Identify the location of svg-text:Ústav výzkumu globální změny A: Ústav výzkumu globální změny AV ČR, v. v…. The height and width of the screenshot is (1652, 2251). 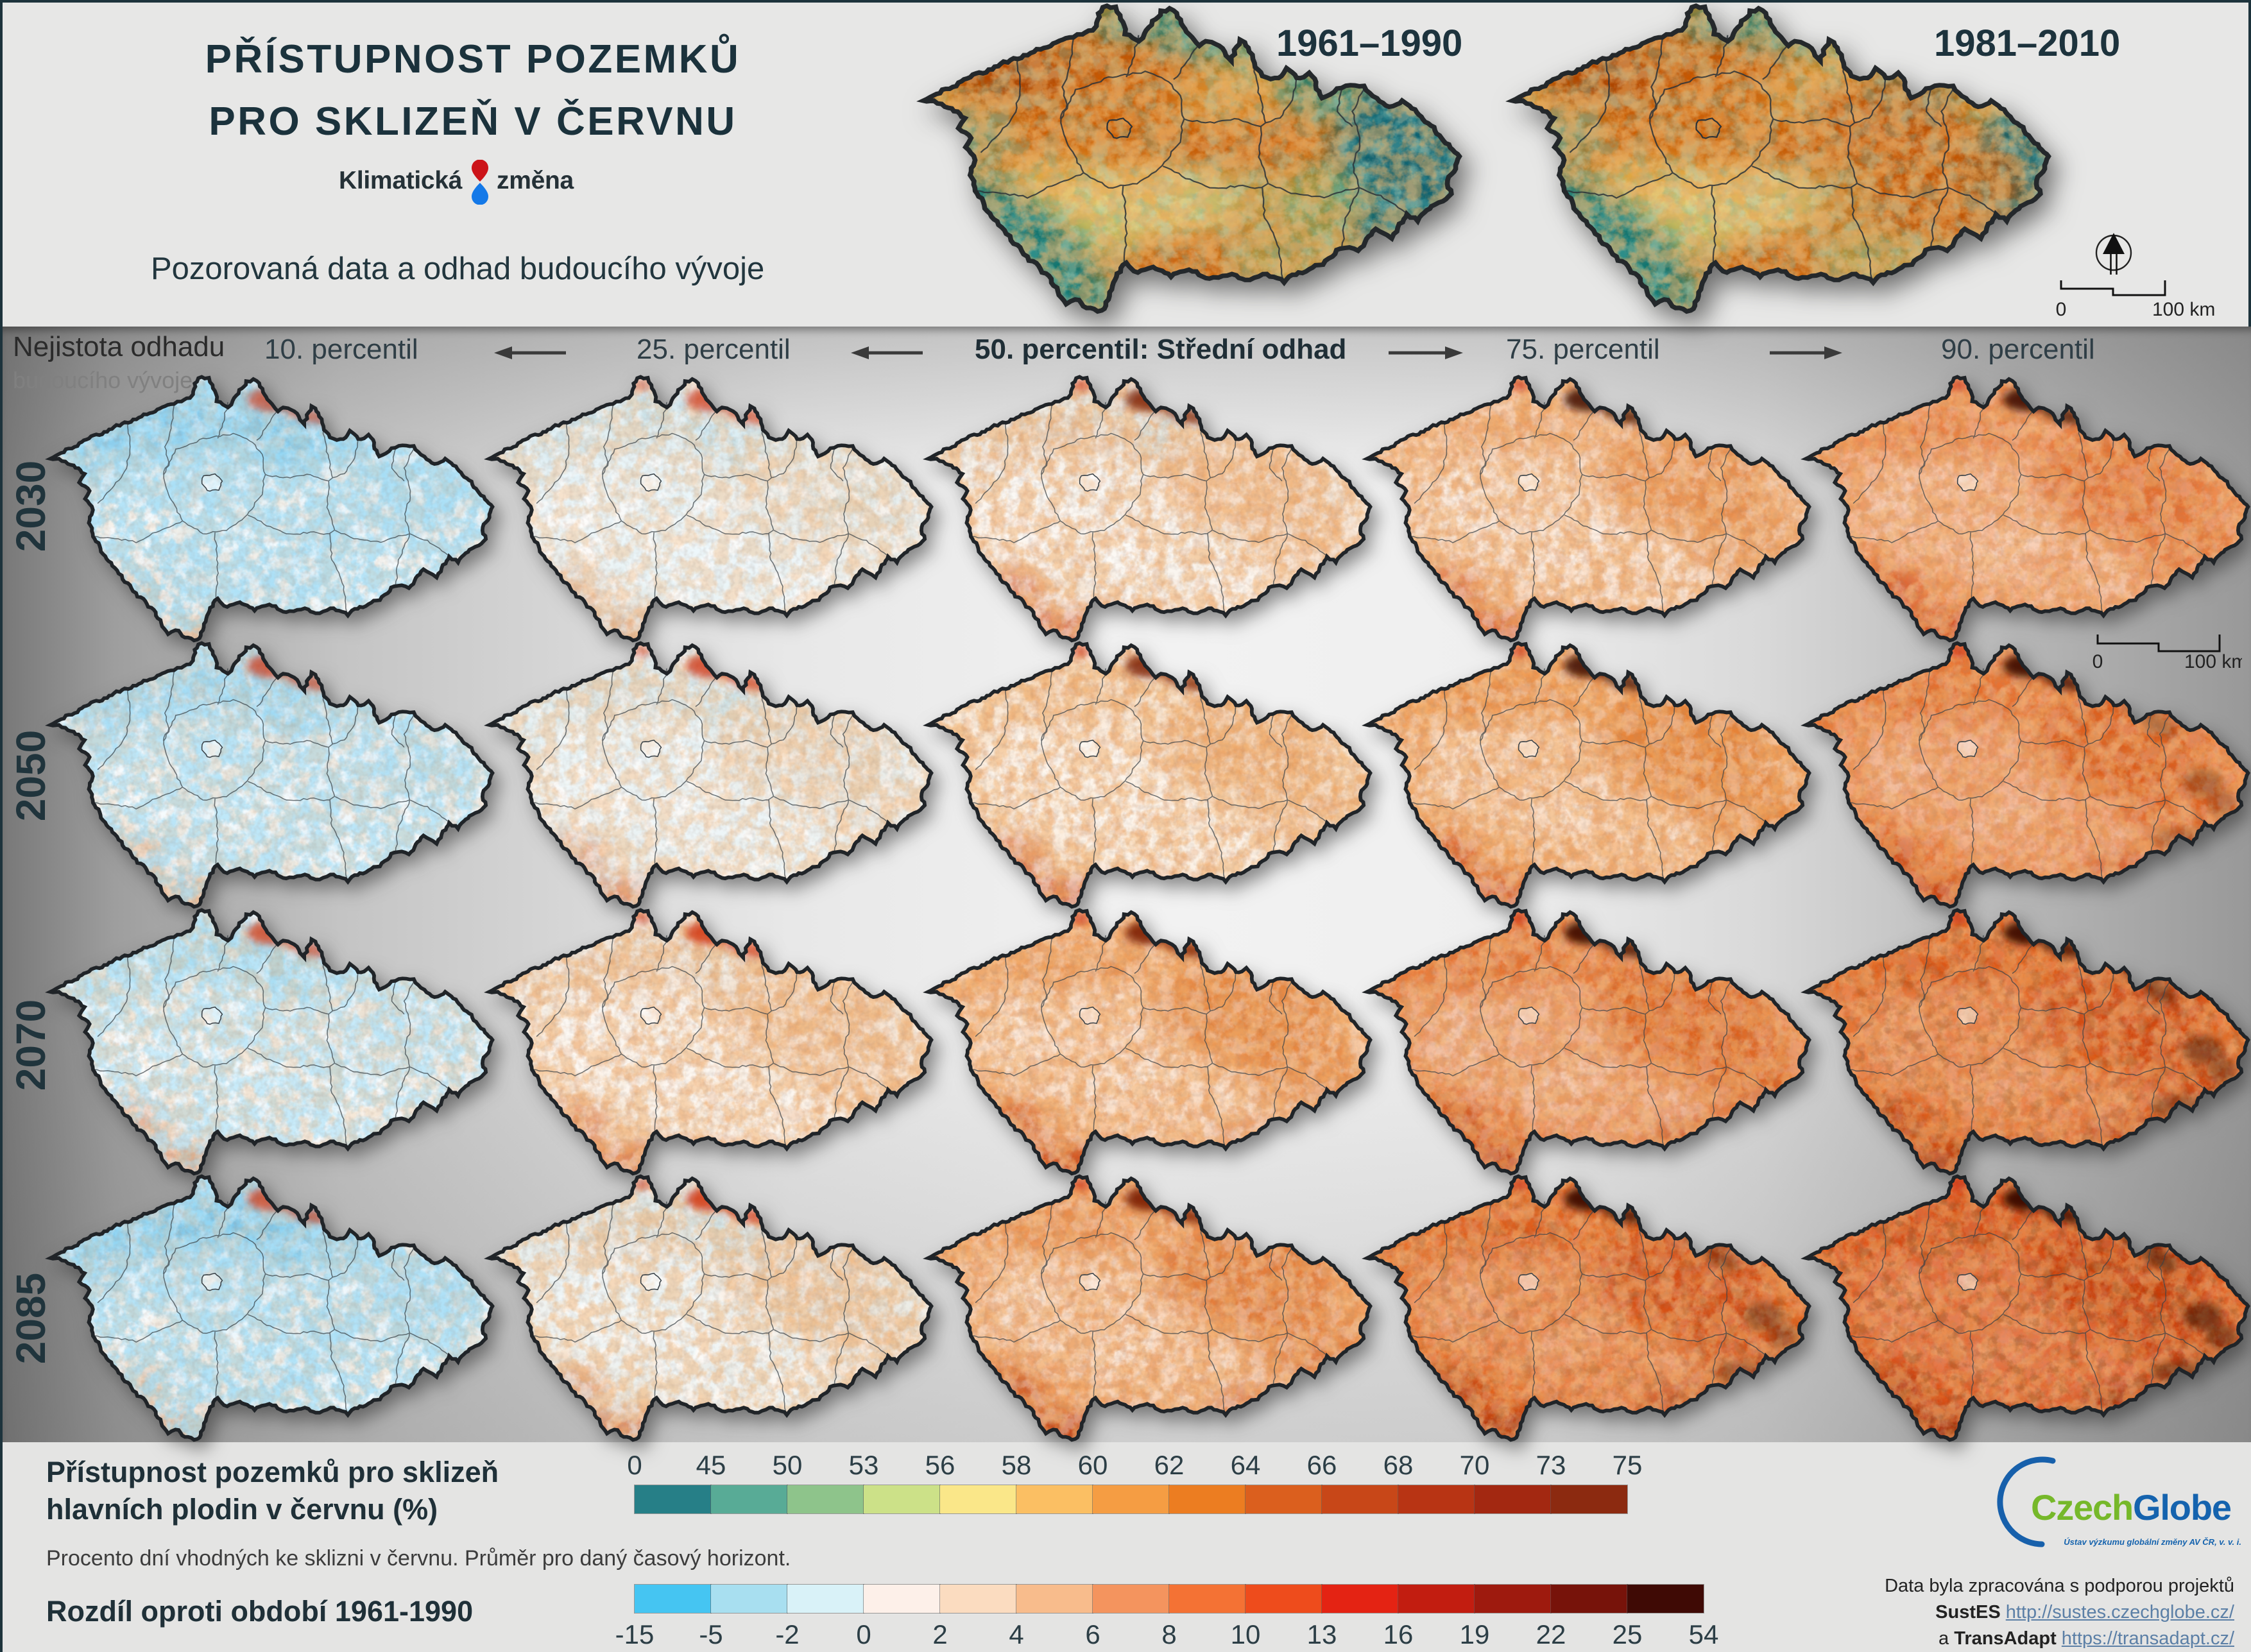
(2152, 1542).